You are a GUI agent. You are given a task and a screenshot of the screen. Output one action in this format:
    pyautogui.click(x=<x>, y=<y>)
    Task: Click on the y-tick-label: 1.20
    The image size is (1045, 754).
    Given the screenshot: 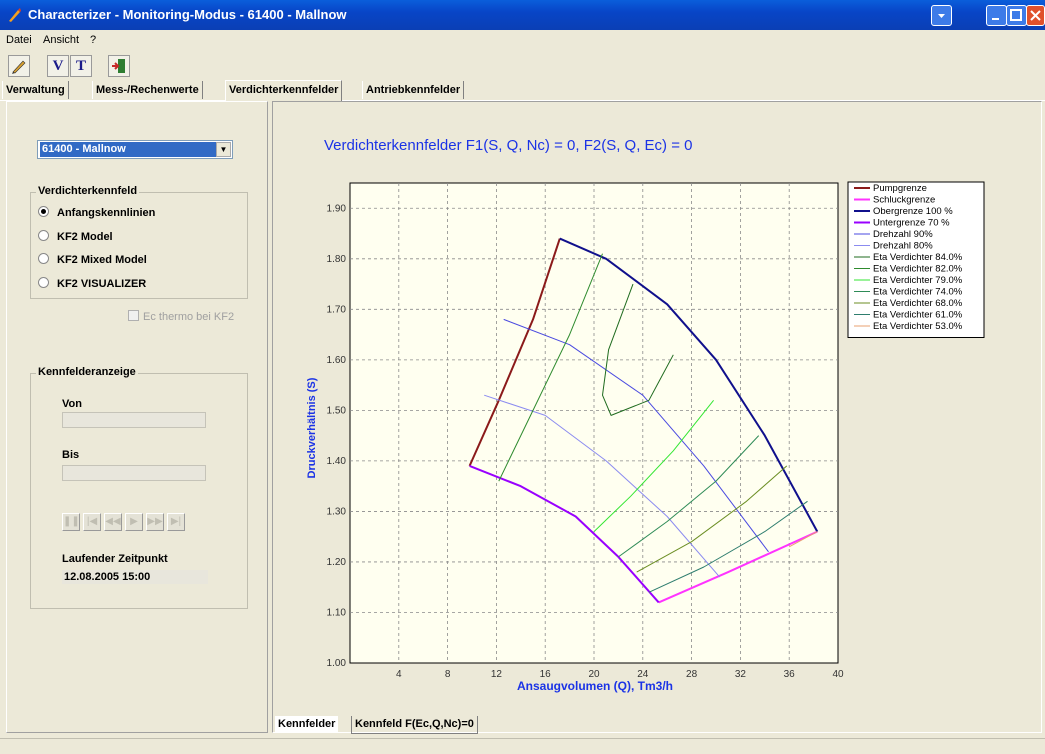 What is the action you would take?
    pyautogui.click(x=337, y=562)
    